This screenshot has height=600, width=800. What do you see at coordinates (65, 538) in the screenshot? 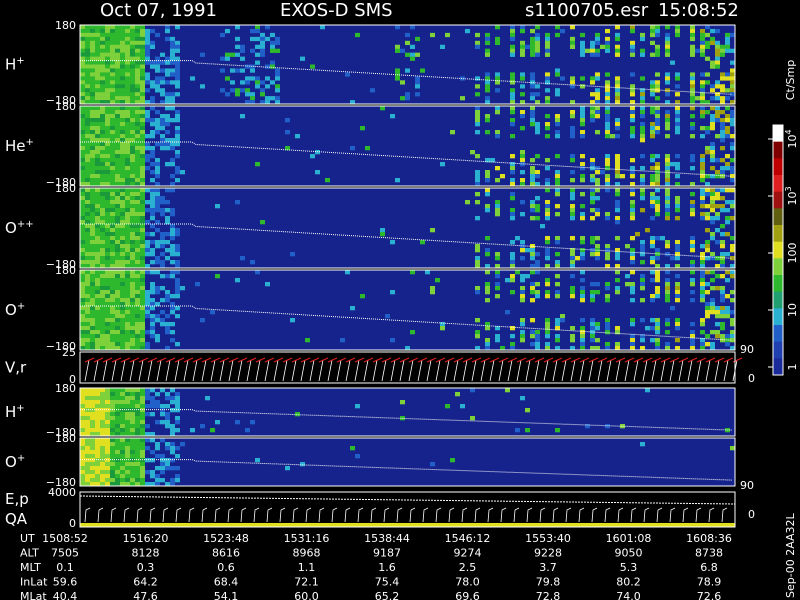
I see `table-cell: 1508:52` at bounding box center [65, 538].